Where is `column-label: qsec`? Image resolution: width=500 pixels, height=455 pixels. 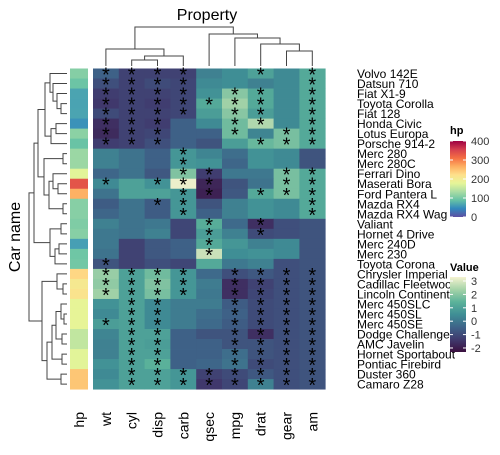
column-label: qsec is located at coordinates (209, 427).